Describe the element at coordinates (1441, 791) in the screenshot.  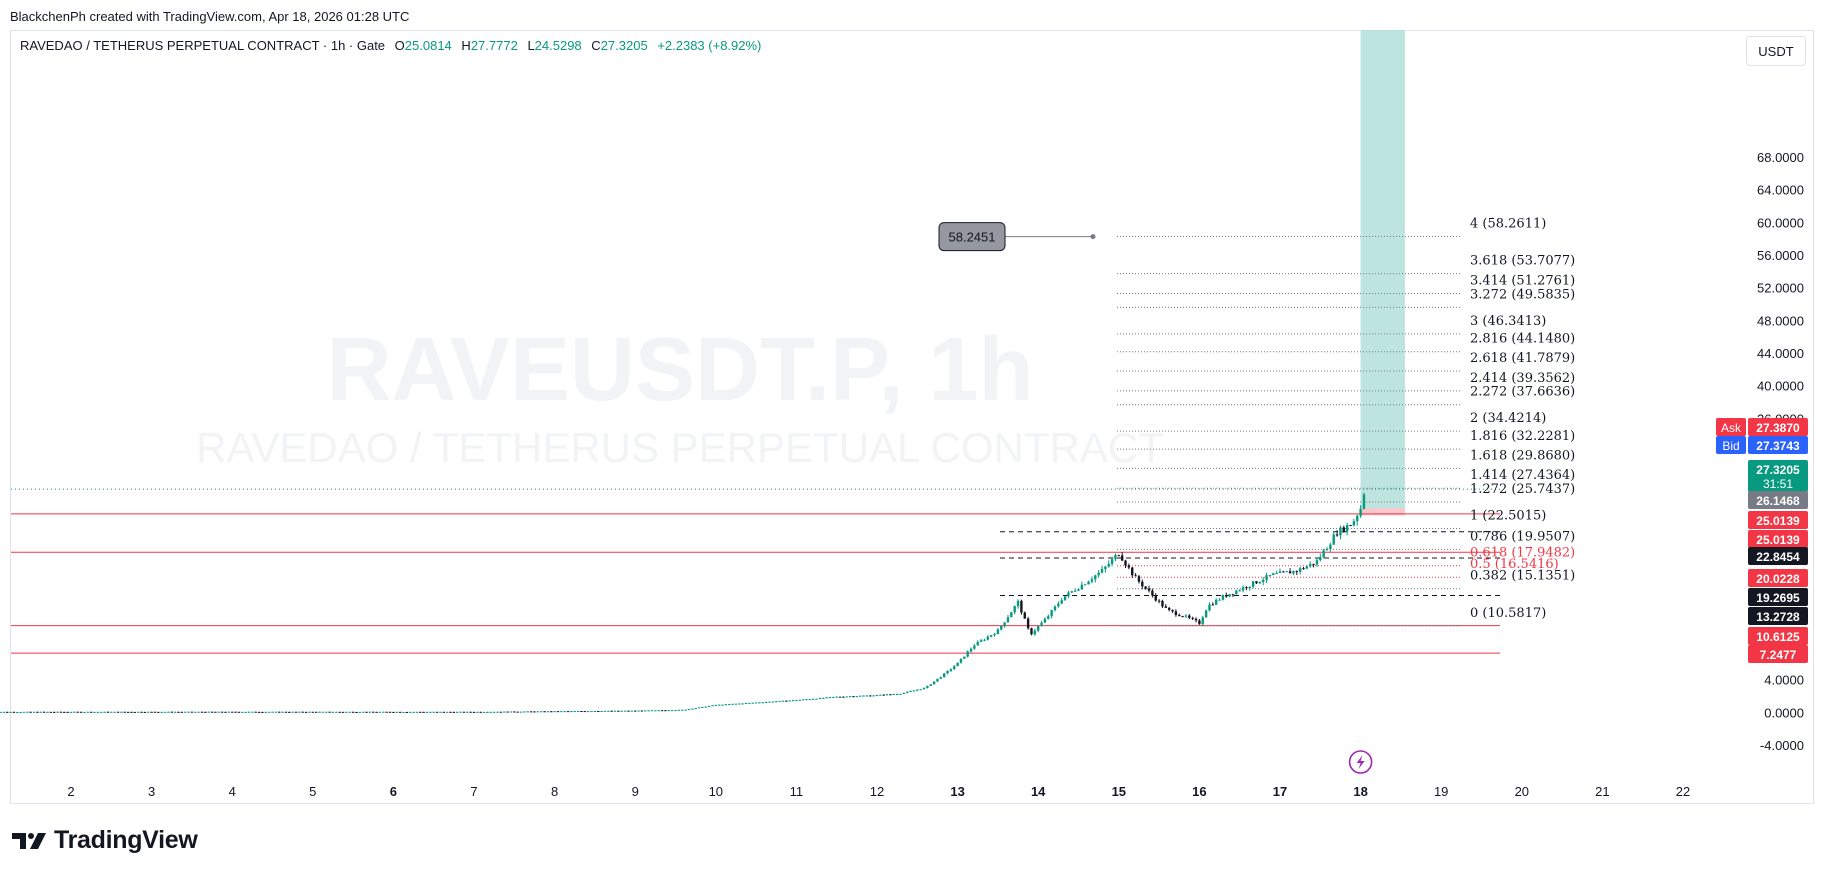
I see `time-axis-tick: 19` at that location.